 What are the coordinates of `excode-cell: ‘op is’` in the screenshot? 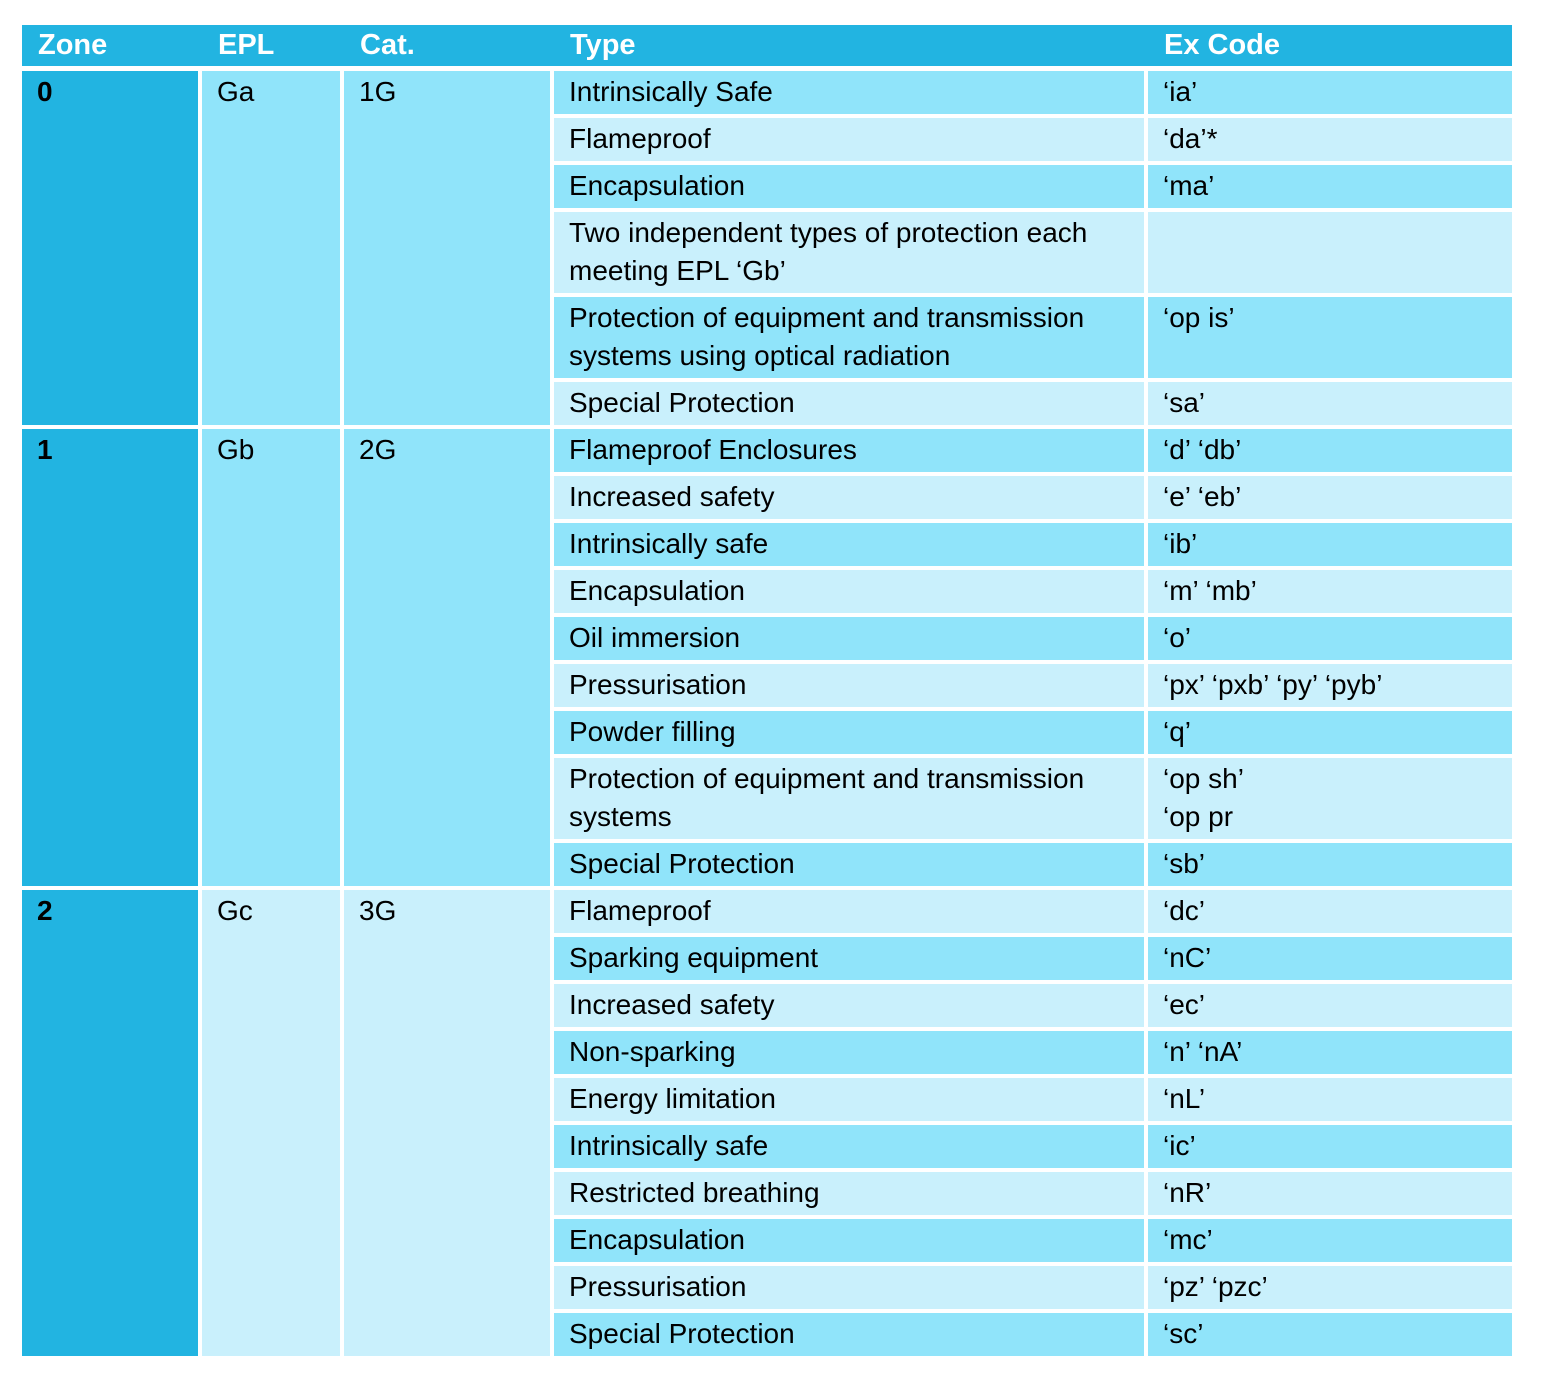 It's located at (1330, 339).